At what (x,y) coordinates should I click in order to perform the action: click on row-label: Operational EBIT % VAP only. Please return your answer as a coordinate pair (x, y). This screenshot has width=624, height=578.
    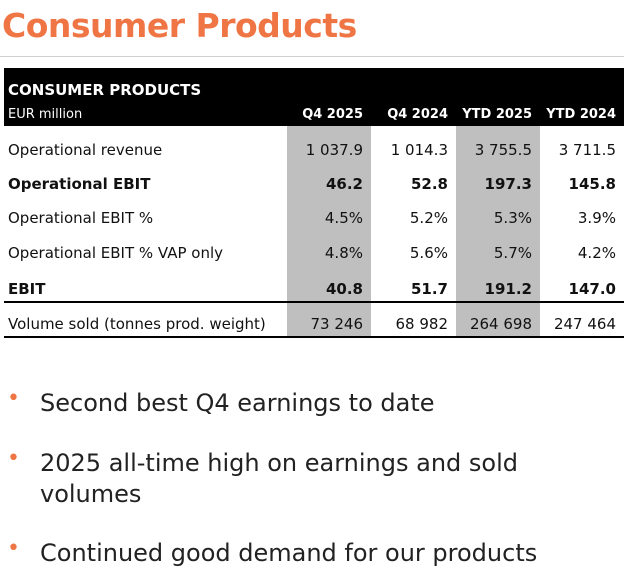
    Looking at the image, I should click on (116, 253).